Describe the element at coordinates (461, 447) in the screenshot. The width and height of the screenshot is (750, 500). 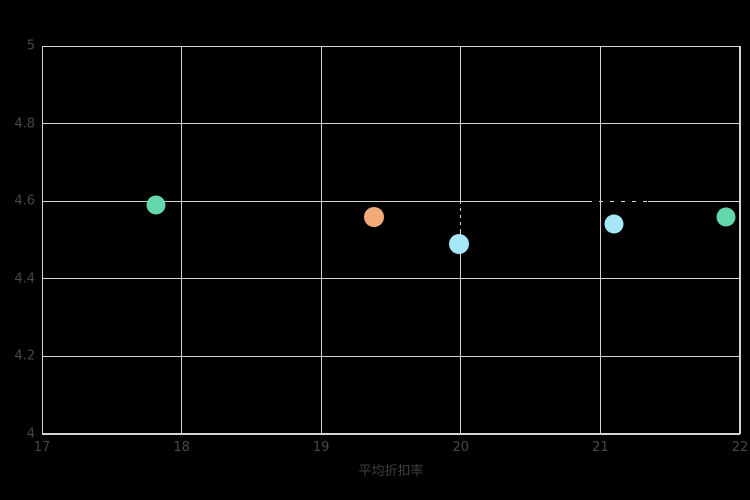
I see `x-tick-label-20: 20` at that location.